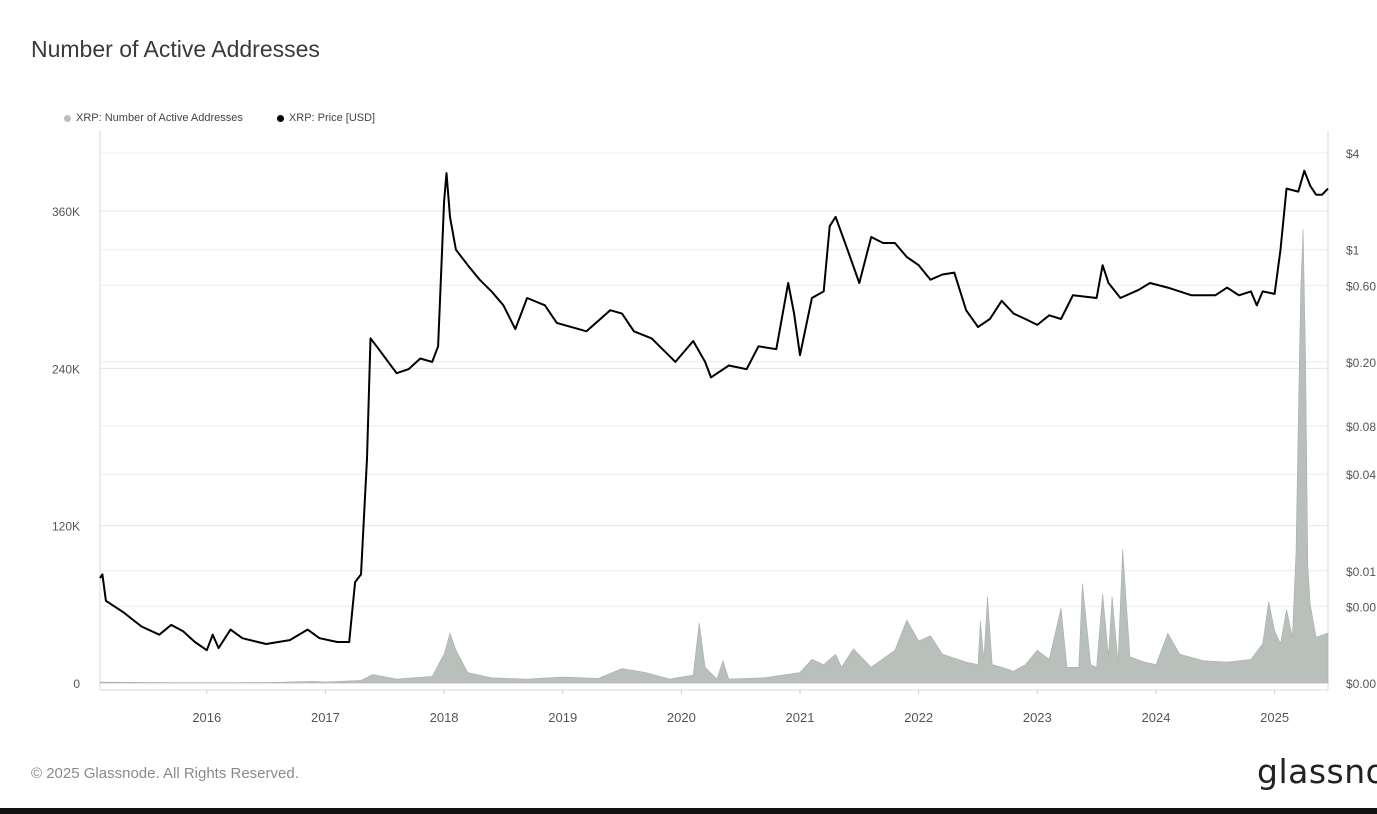 This screenshot has height=814, width=1377. Describe the element at coordinates (332, 118) in the screenshot. I see `legend-label-price: XRP: Price [USD]` at that location.